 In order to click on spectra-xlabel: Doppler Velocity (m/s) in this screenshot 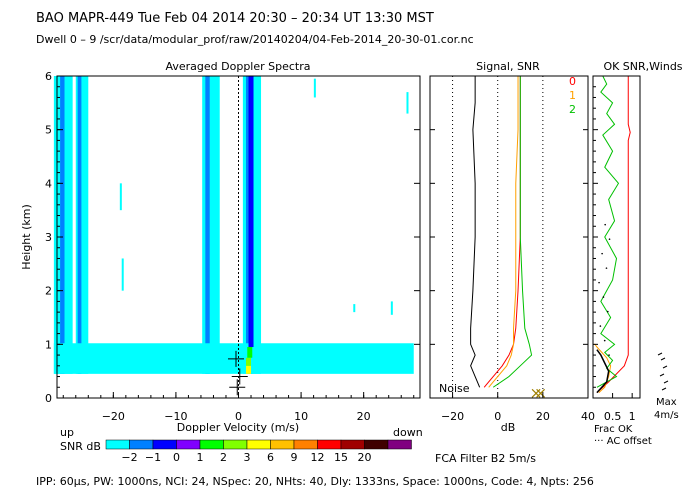, I will do `click(238, 427)`.